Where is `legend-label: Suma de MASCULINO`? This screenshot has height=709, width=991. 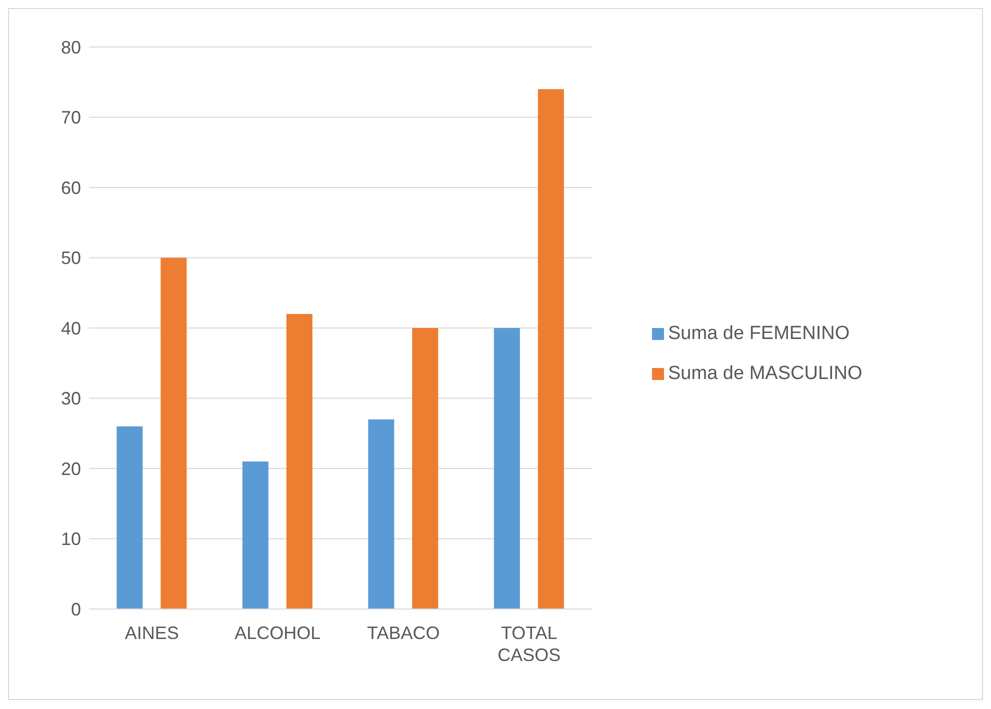 legend-label: Suma de MASCULINO is located at coordinates (765, 373).